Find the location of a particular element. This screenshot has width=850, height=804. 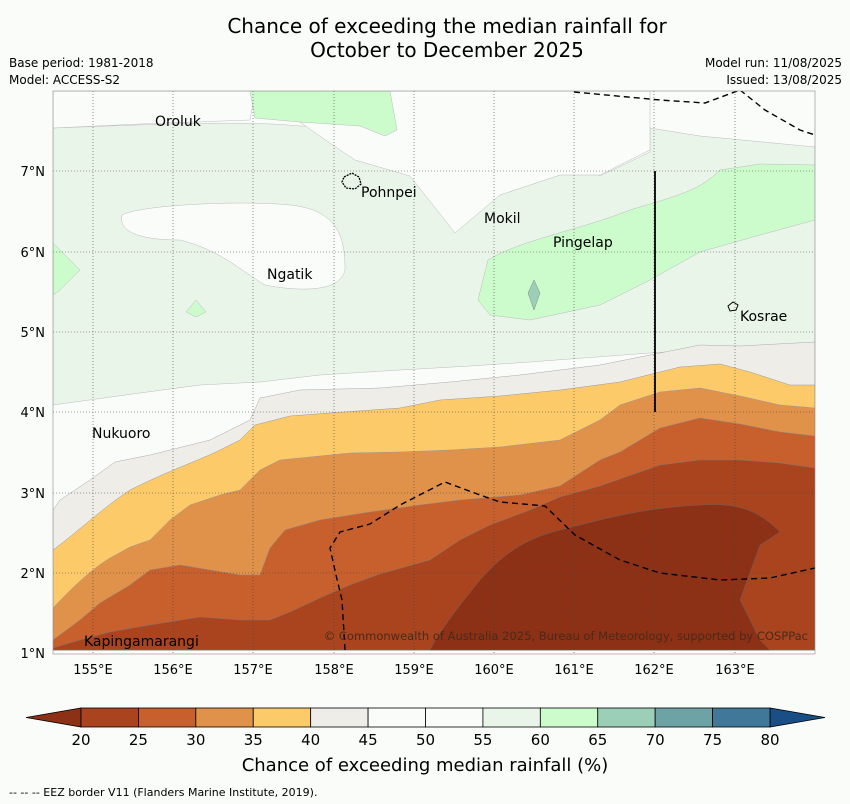

place-kosrae: Kosrae is located at coordinates (763, 317).